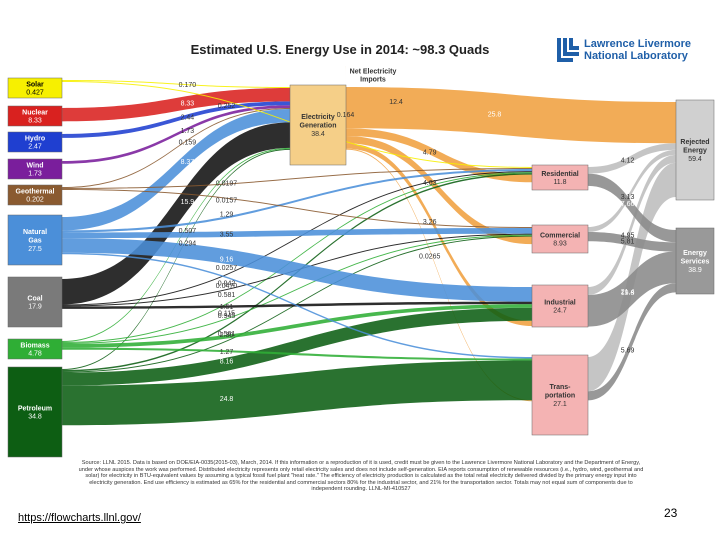 The height and width of the screenshot is (540, 720). Describe the element at coordinates (430, 222) in the screenshot. I see `flow-label: 3.26` at that location.